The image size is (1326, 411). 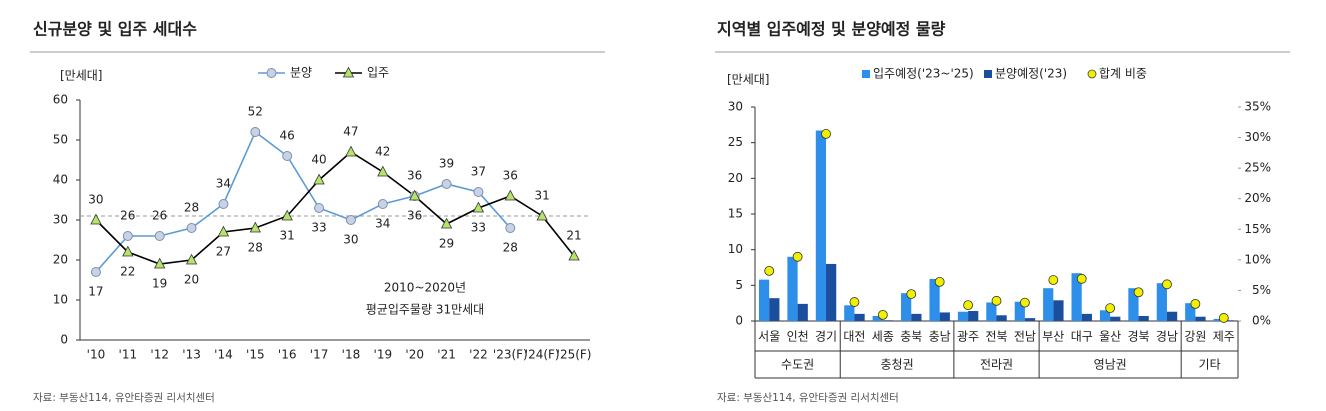 What do you see at coordinates (735, 107) in the screenshot?
I see `y-tick-label: 30` at bounding box center [735, 107].